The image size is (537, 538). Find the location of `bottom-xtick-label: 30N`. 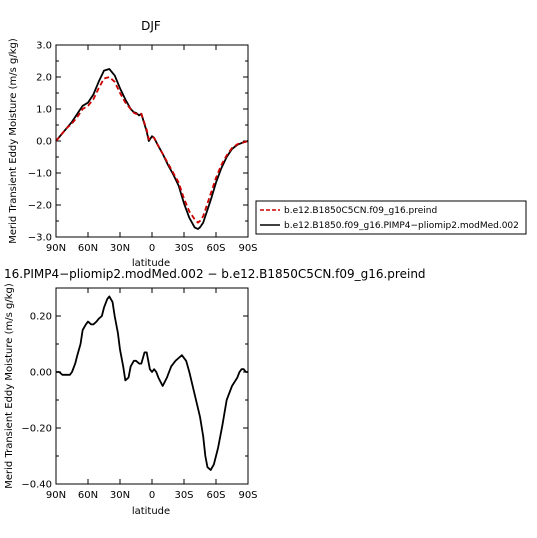

bottom-xtick-label: 30N is located at coordinates (120, 495).